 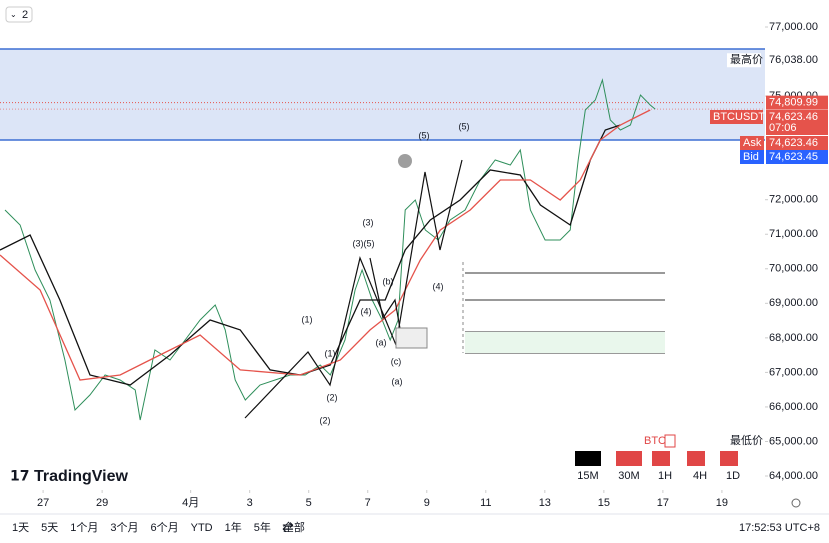 I want to click on pane-count: 2, so click(x=25, y=15).